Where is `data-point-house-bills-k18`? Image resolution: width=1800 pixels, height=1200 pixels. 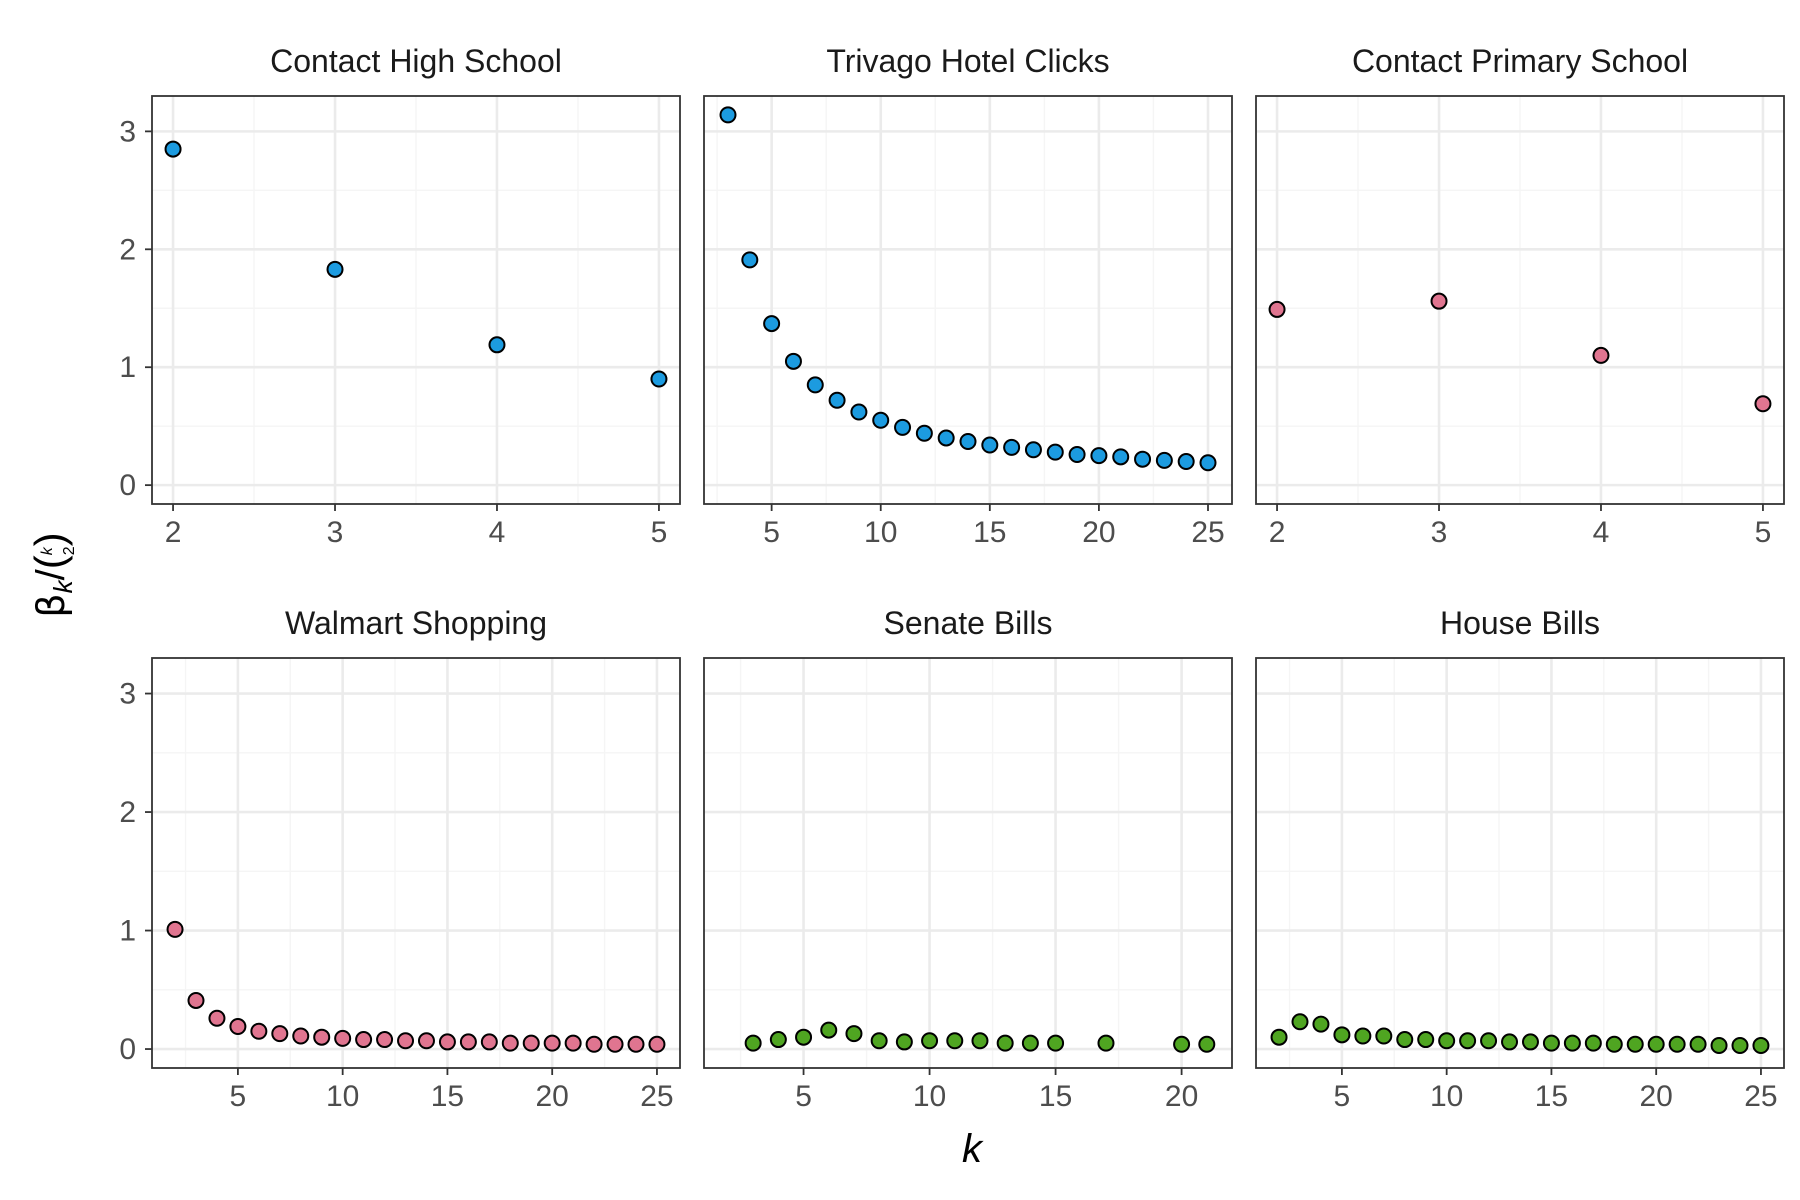
data-point-house-bills-k18 is located at coordinates (1614, 1044).